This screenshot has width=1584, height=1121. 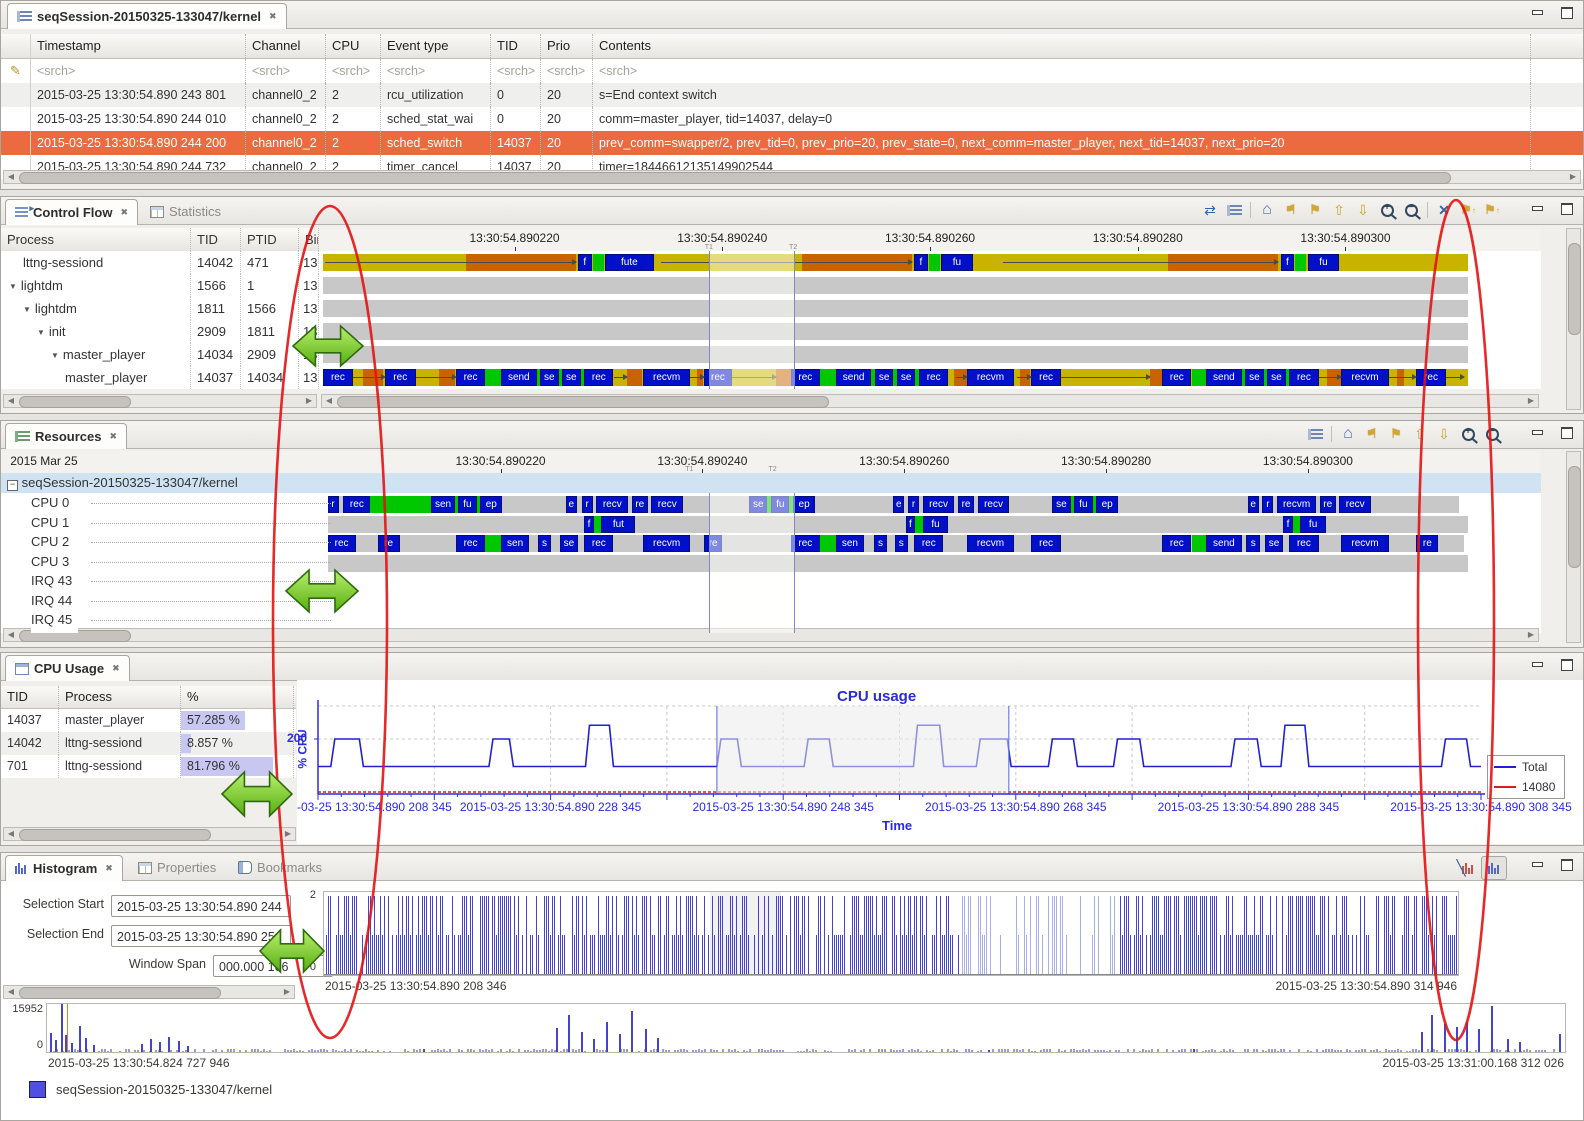 I want to click on tab-resources: Resources ✖, so click(x=66, y=436).